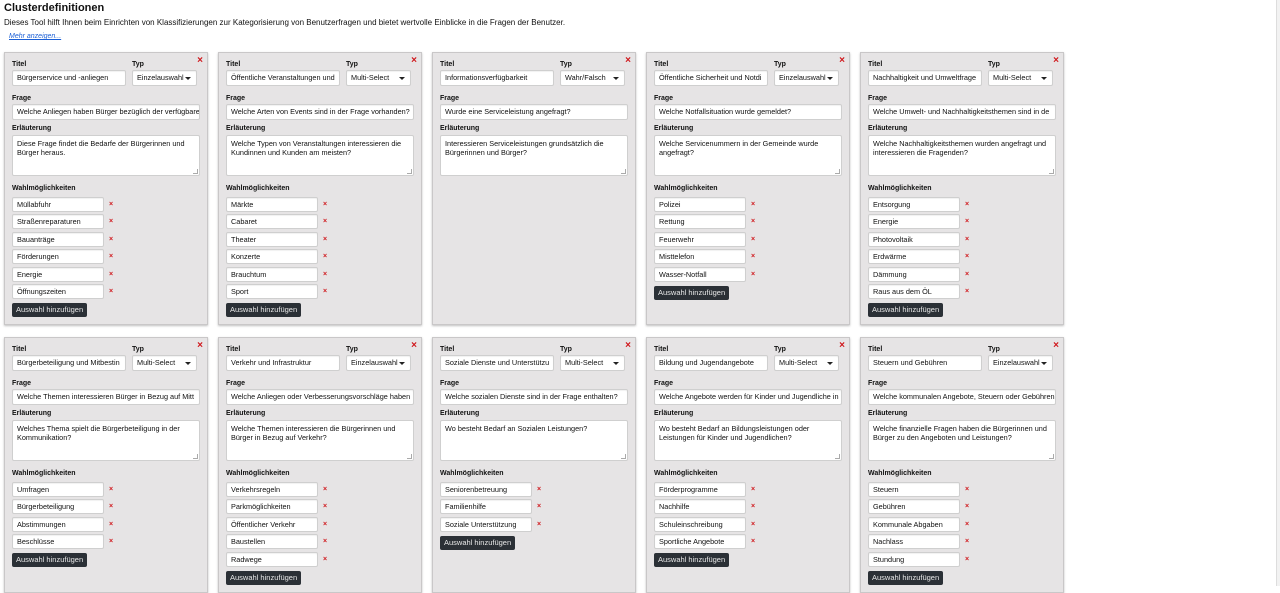  Describe the element at coordinates (272, 506) in the screenshot. I see `choice-input: Parkmöglichkeiten` at that location.